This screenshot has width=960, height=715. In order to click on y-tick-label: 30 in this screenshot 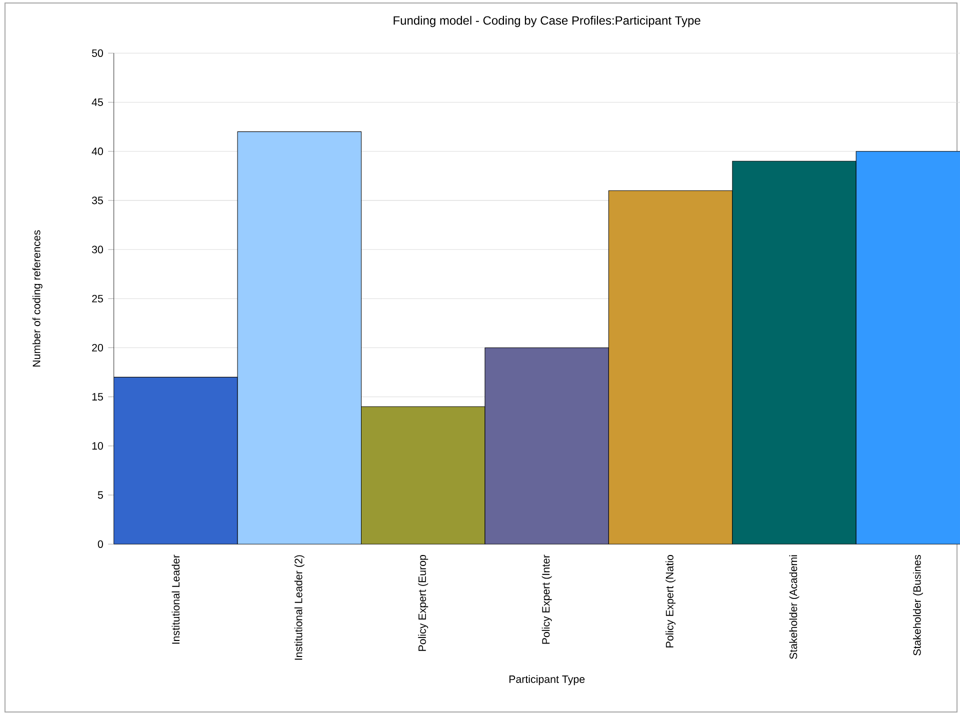, I will do `click(98, 250)`.